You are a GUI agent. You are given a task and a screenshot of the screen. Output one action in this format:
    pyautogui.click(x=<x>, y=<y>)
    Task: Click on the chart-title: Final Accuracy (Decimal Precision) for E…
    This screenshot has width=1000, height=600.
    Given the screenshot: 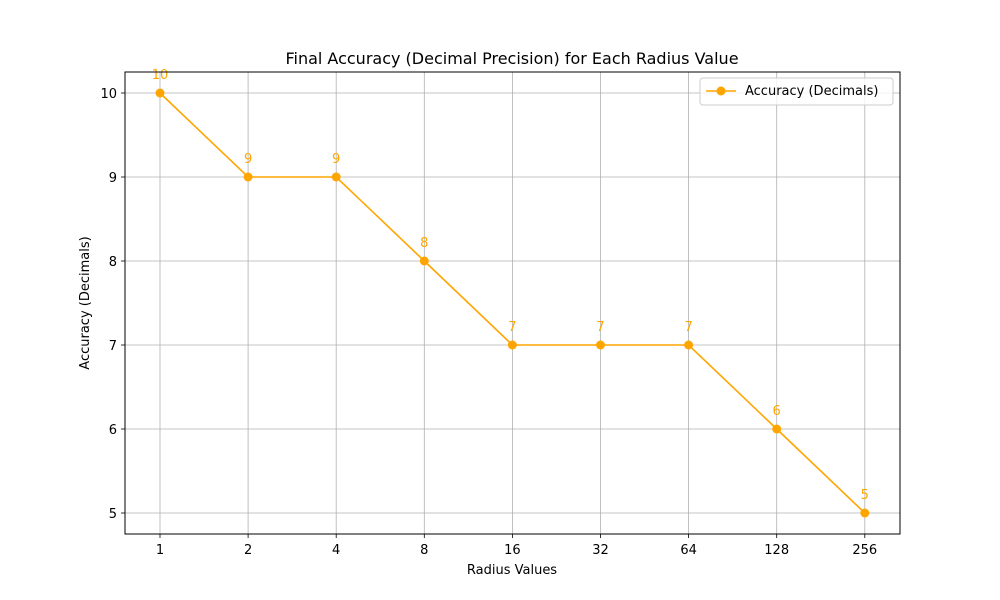 What is the action you would take?
    pyautogui.click(x=511, y=58)
    